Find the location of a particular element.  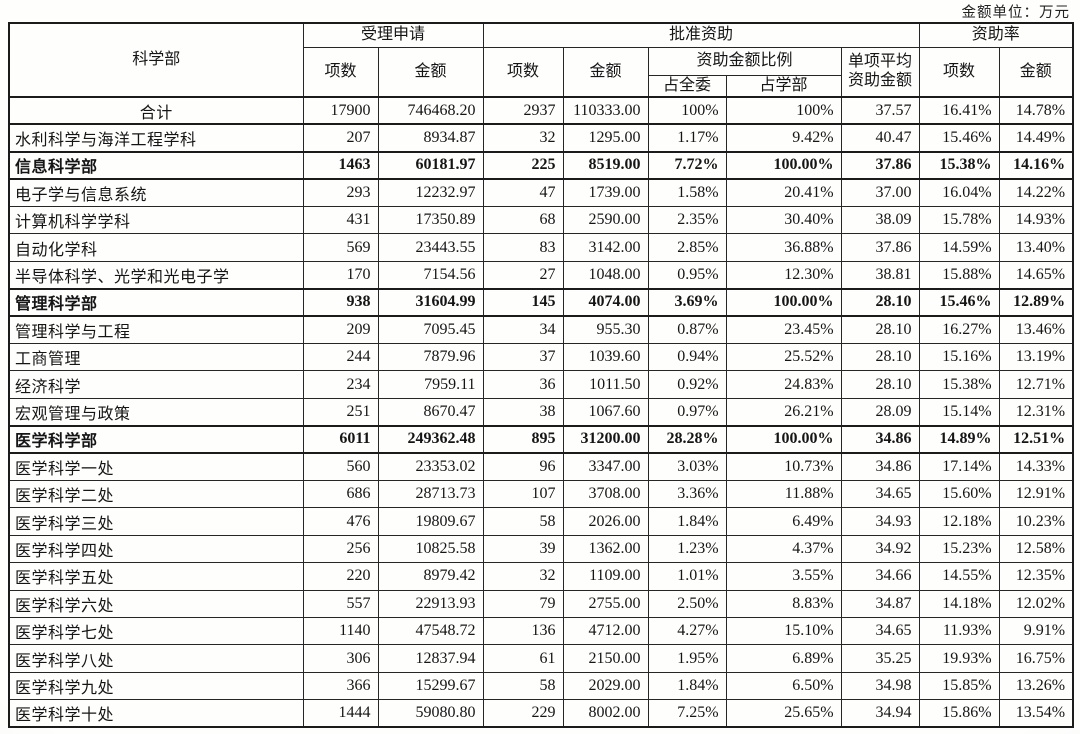

row-value: 6.89% is located at coordinates (783, 658).